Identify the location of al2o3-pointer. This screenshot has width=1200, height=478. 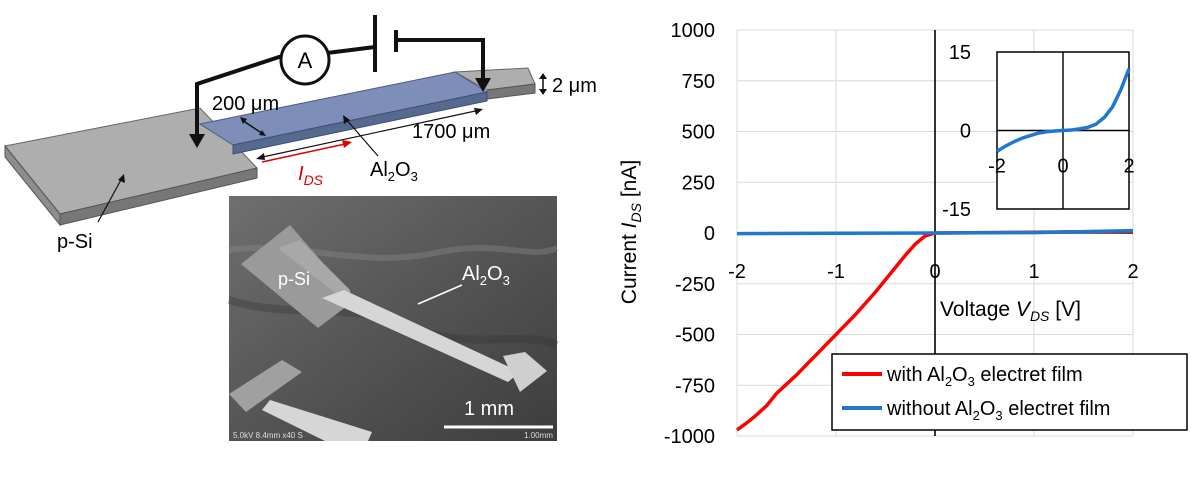
(361, 137).